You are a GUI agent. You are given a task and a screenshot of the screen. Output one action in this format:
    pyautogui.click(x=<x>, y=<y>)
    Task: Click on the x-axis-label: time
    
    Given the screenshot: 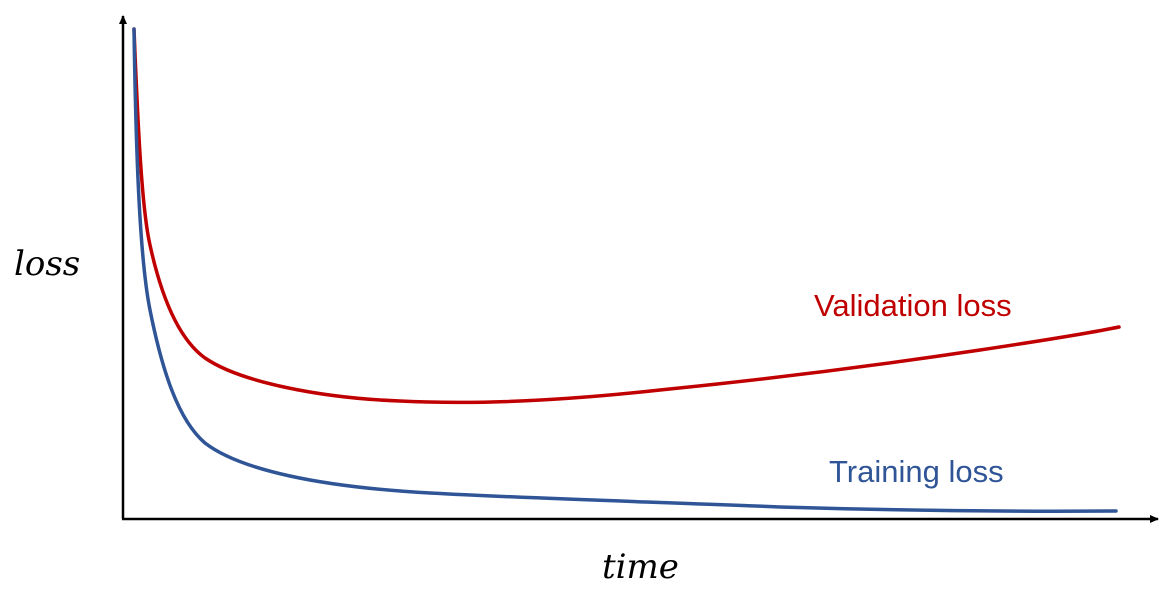 What is the action you would take?
    pyautogui.click(x=640, y=567)
    